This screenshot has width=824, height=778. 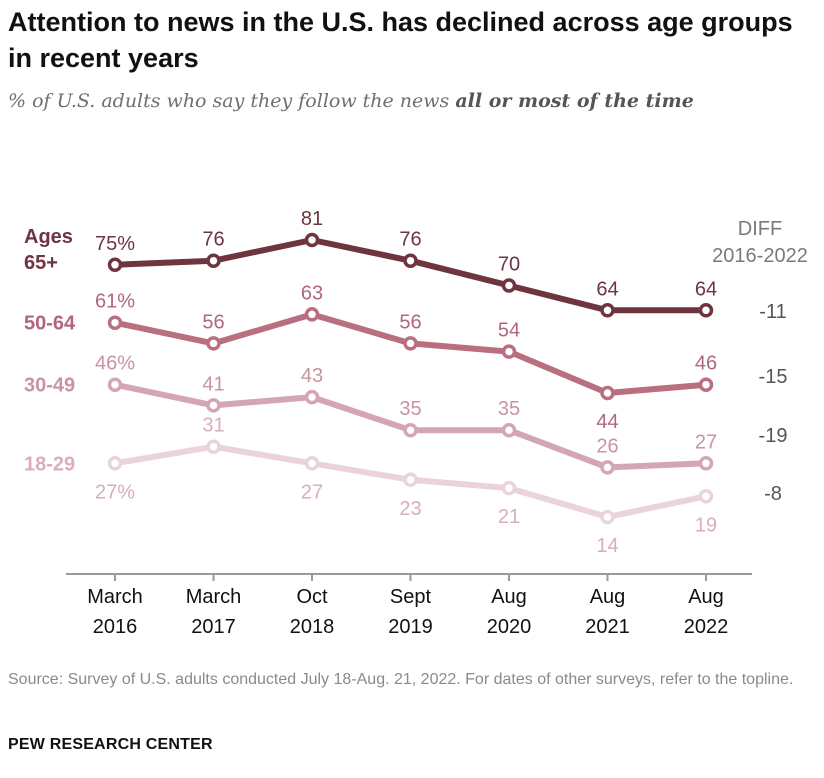 I want to click on diff-value: -15, so click(x=773, y=377).